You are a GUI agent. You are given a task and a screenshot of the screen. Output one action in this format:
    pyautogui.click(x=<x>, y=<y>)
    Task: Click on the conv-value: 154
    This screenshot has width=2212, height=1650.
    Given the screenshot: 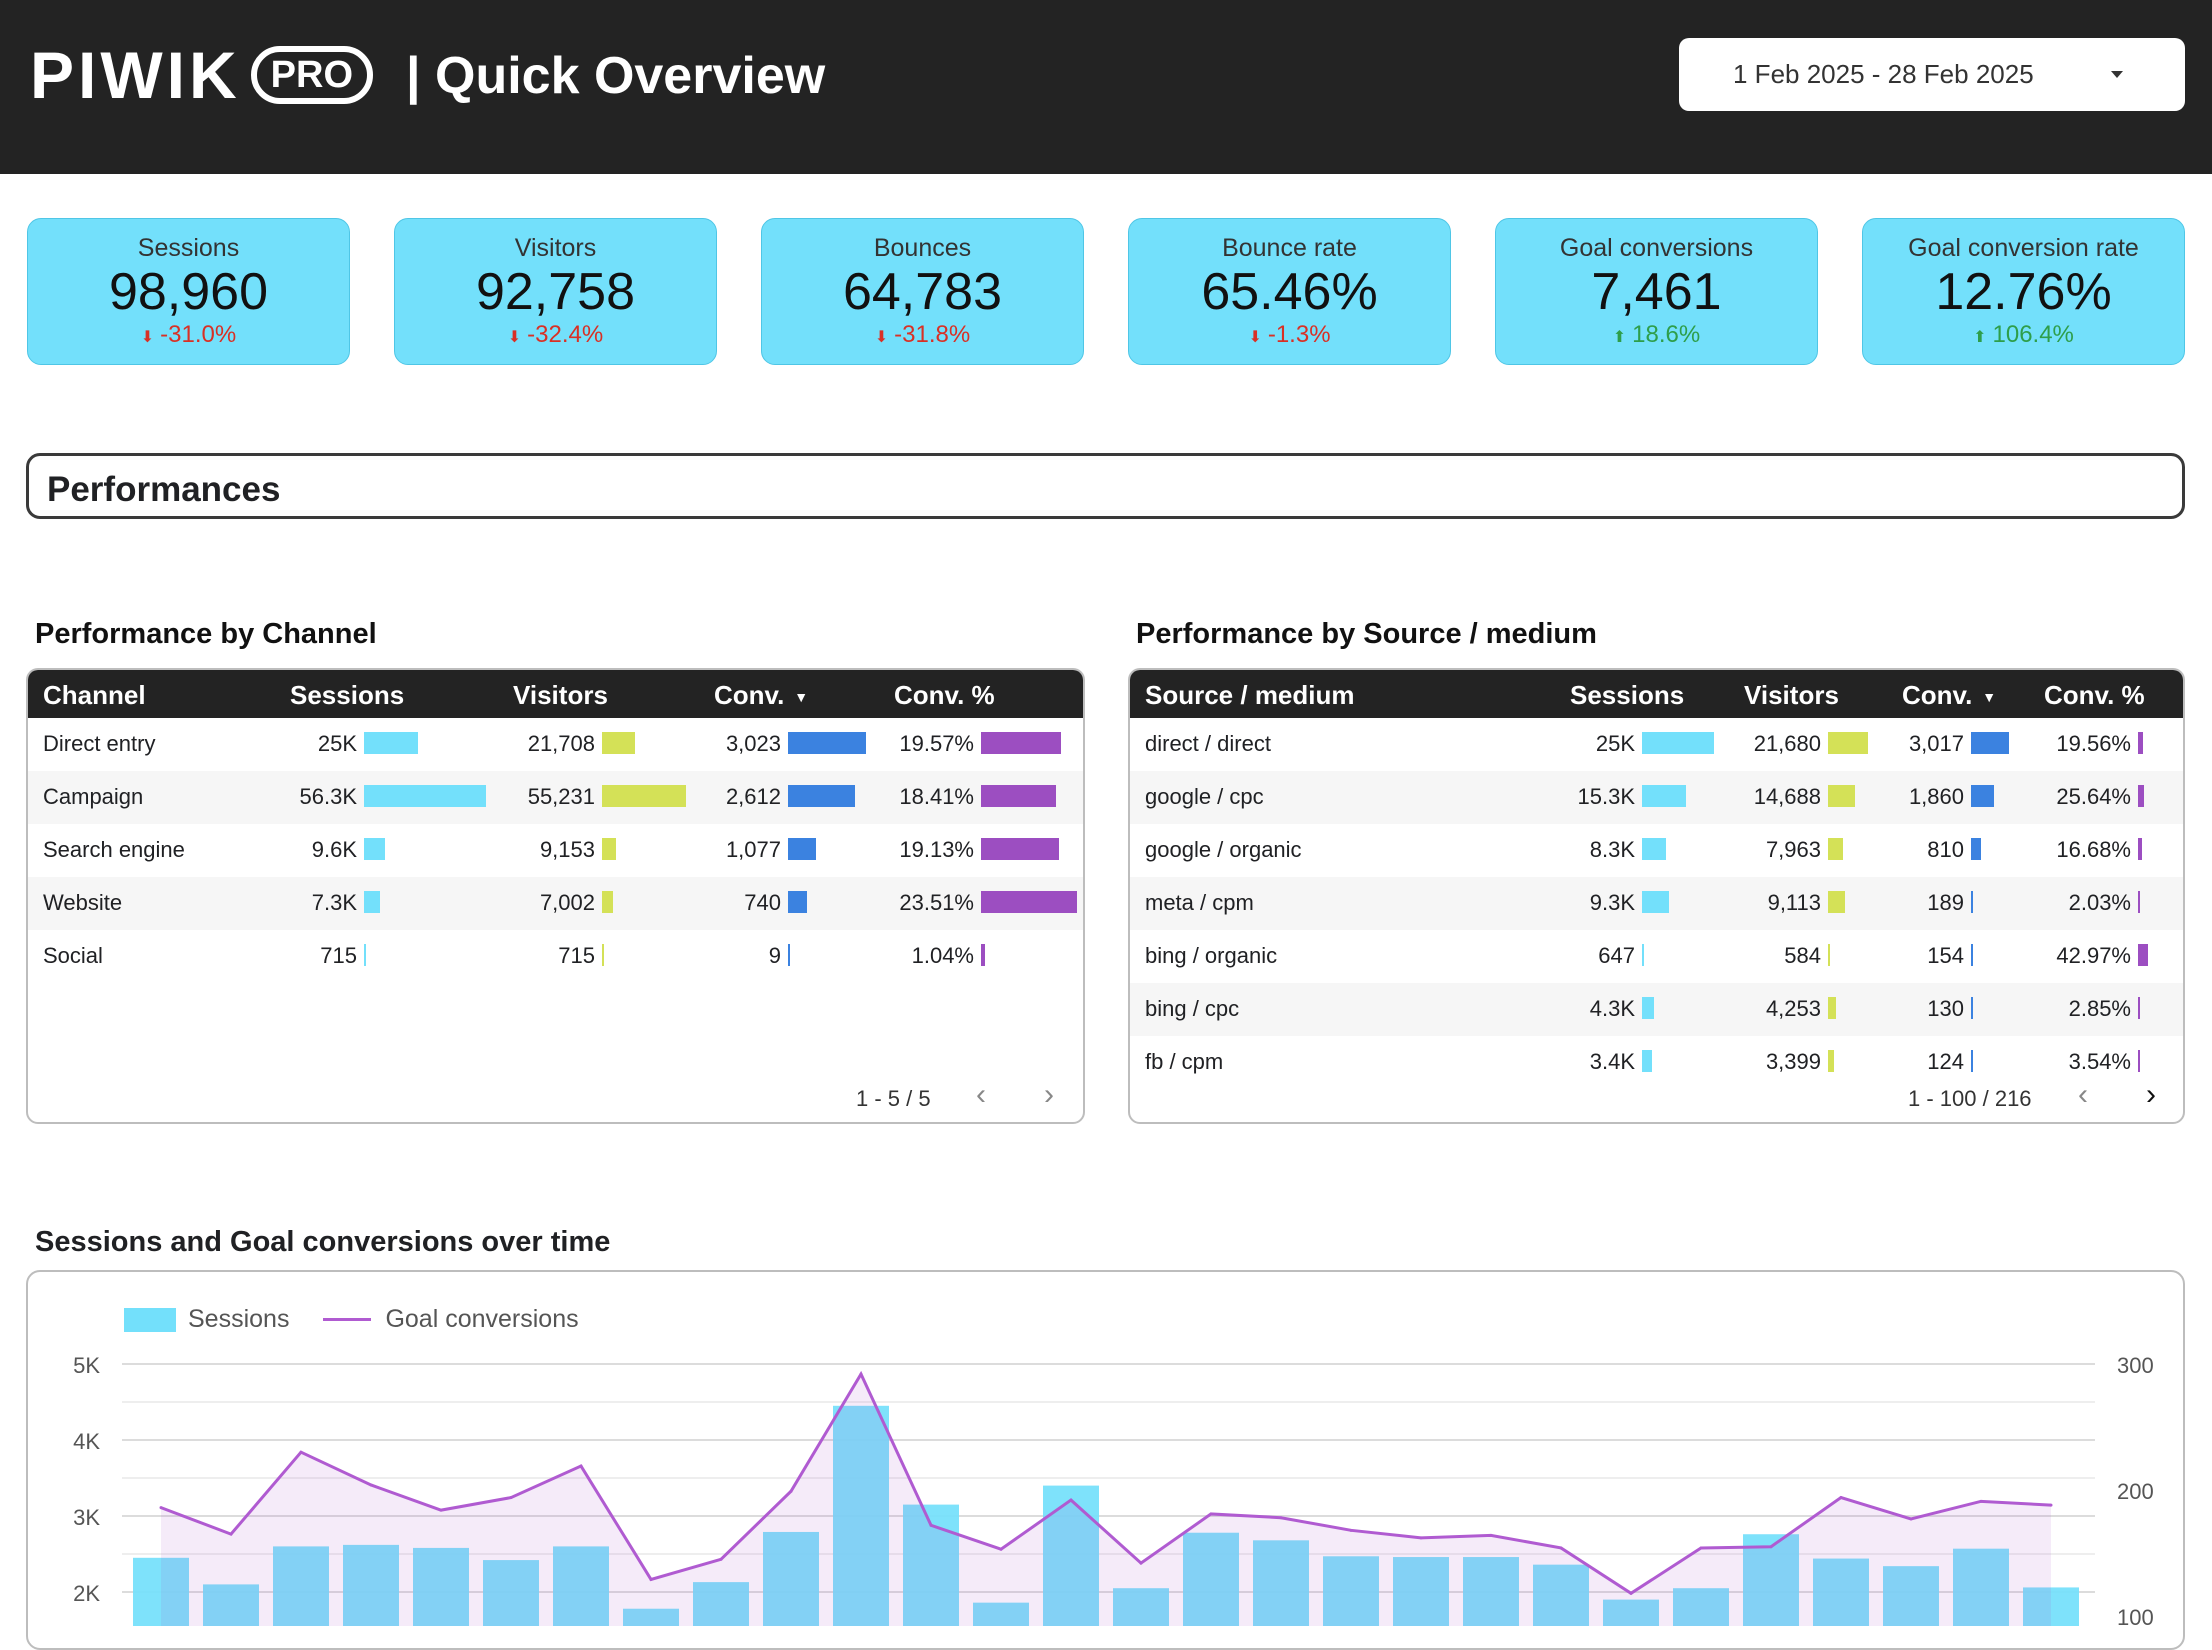 What is the action you would take?
    pyautogui.click(x=1945, y=955)
    